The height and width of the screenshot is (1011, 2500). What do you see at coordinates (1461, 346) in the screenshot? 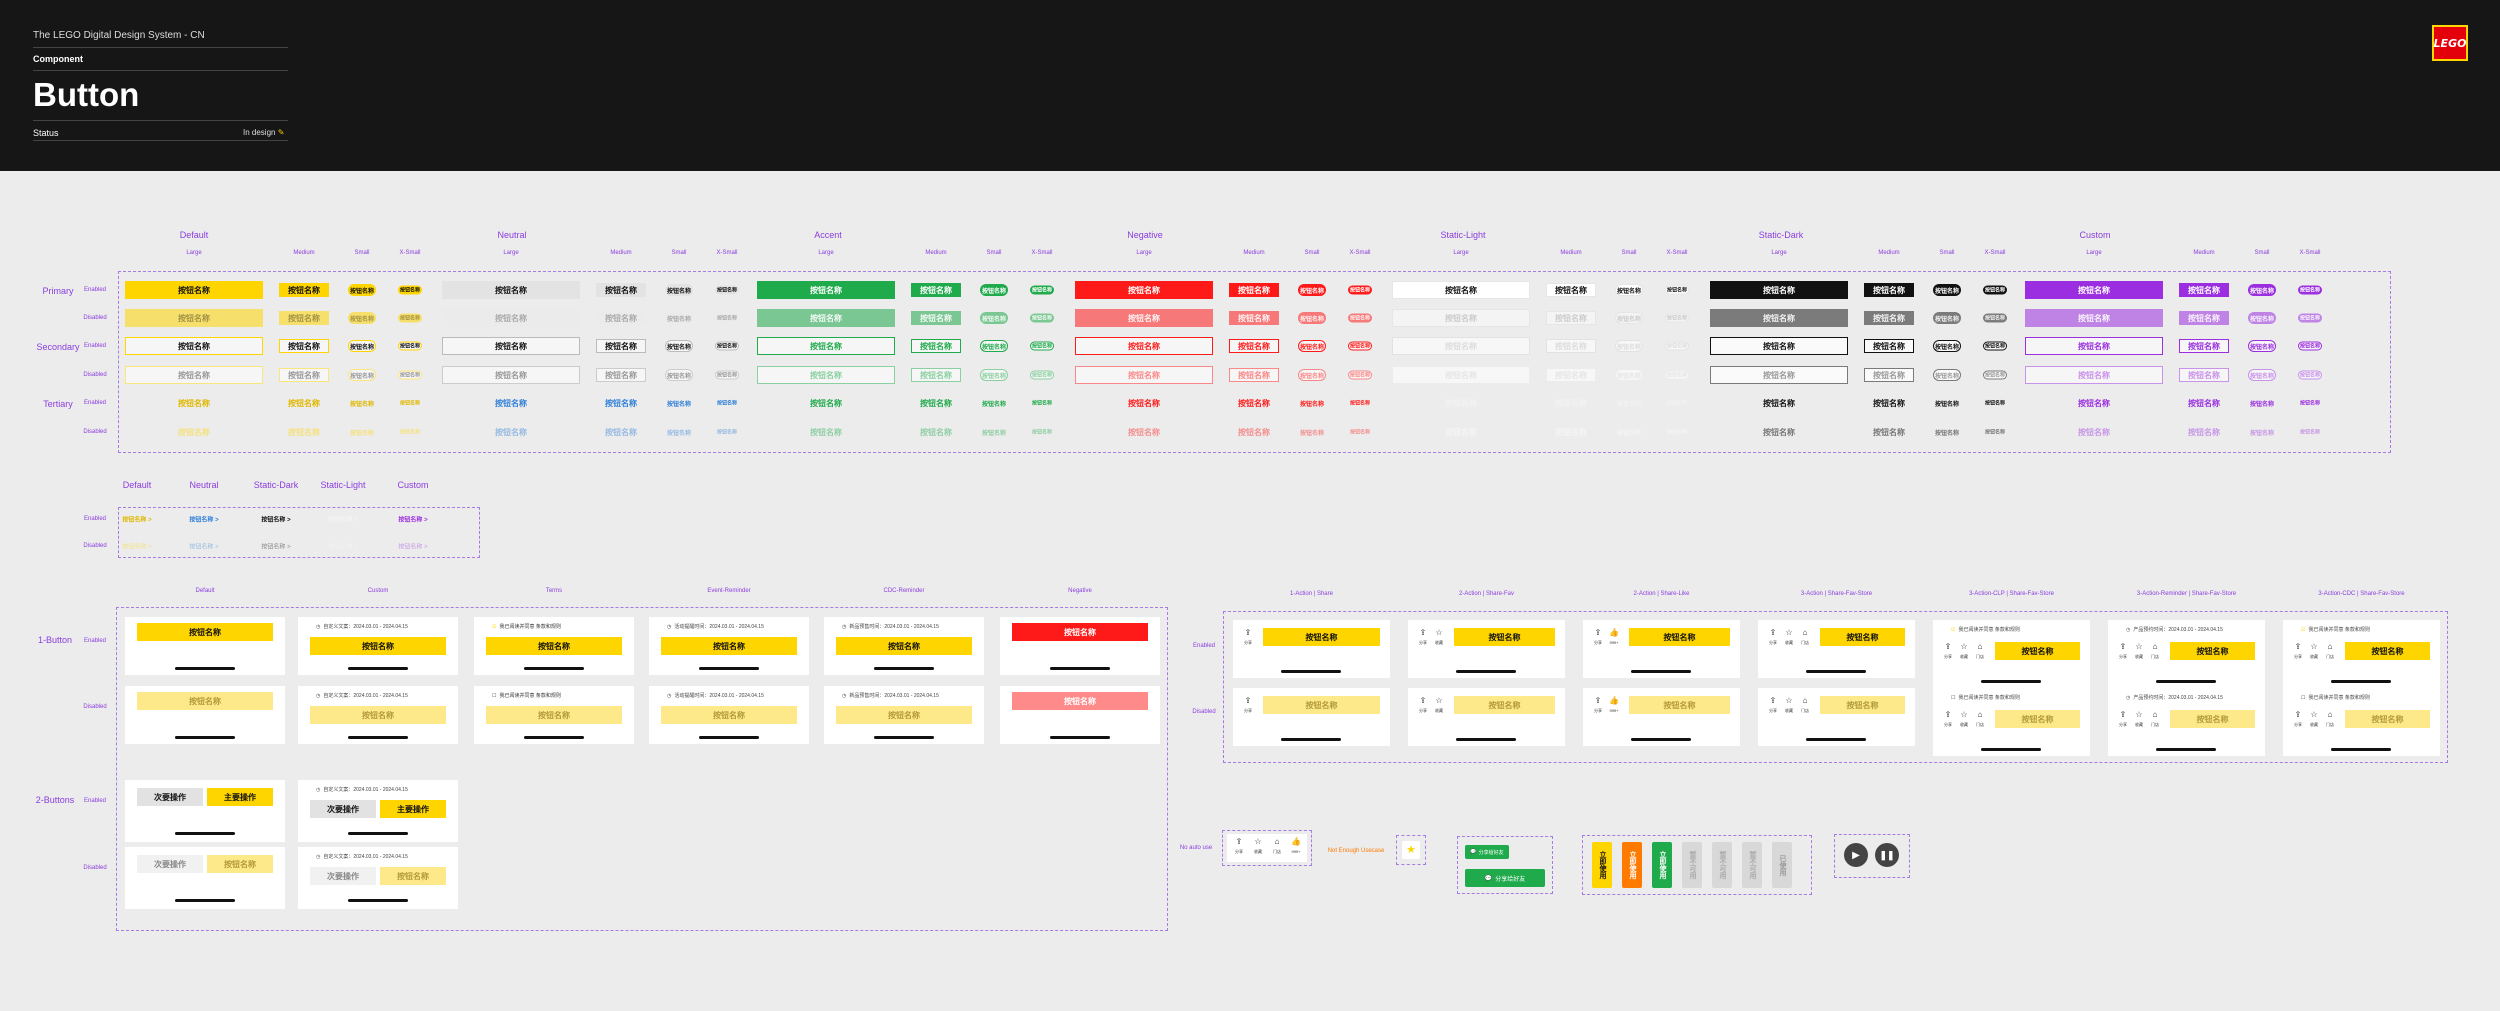
I see `button-static-light-secondary-large-enabled: 按钮名称` at bounding box center [1461, 346].